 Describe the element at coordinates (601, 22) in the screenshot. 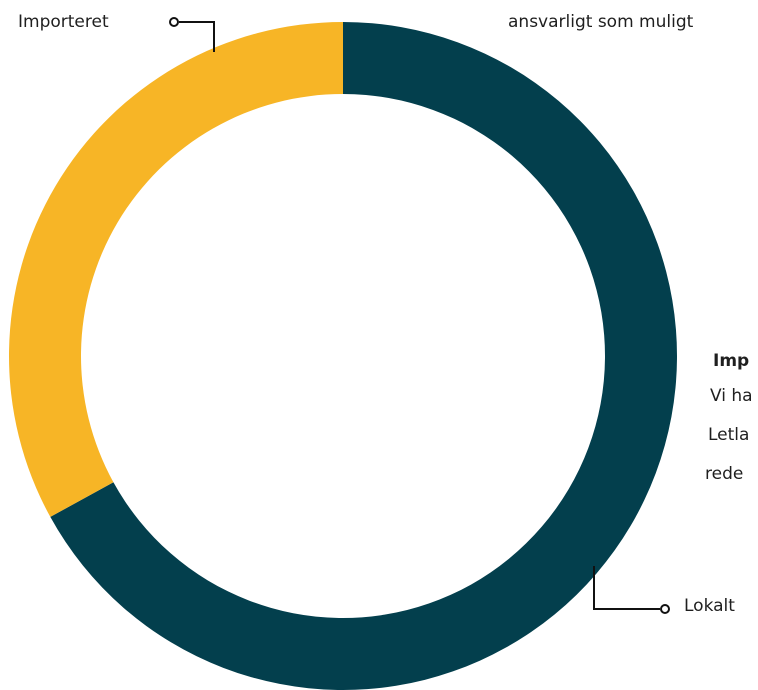

I see `top-right-text-fragment: ansvarligt som muligt` at that location.